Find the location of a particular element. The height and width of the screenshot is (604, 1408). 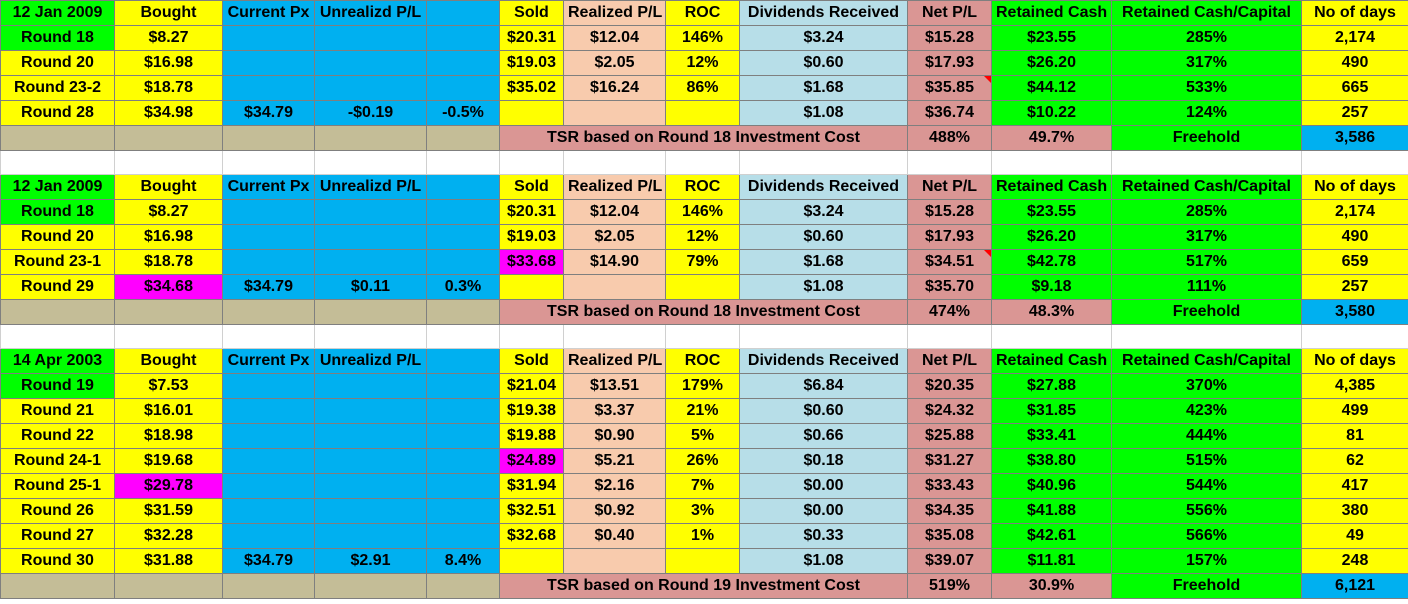

cell-realized-pl: $2.05 is located at coordinates (614, 63).